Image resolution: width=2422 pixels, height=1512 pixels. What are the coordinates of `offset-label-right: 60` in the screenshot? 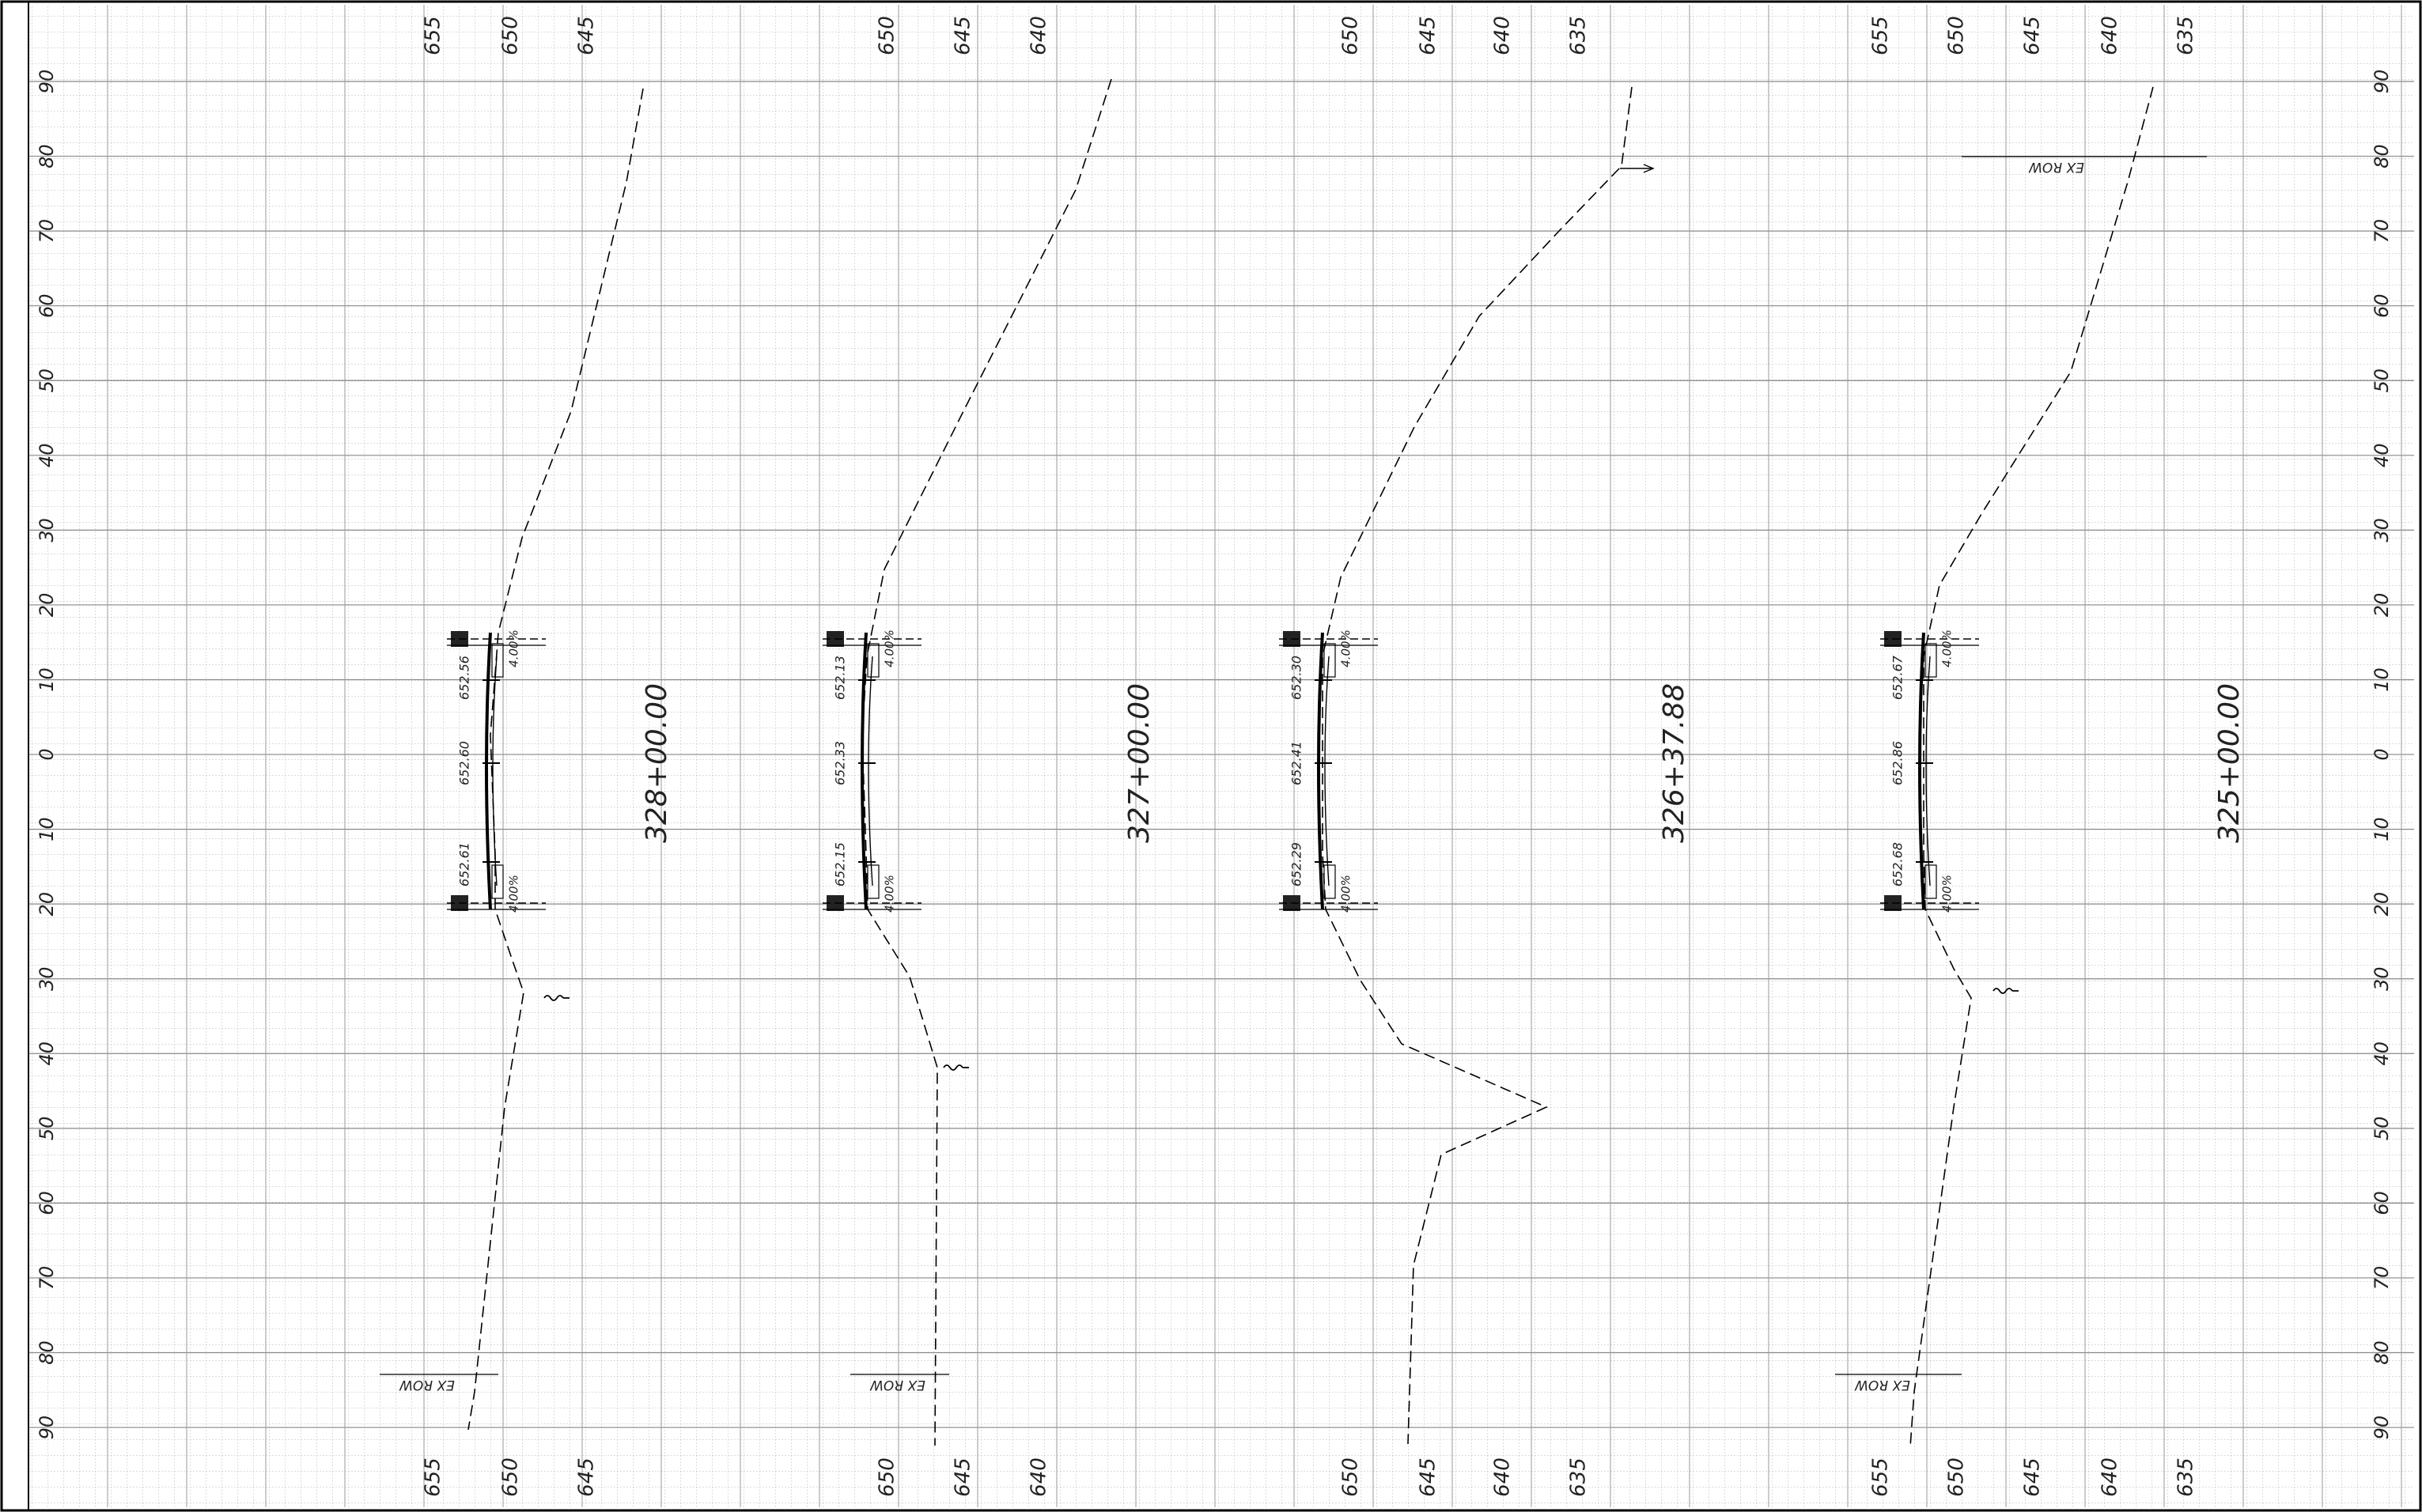 It's located at (2382, 1203).